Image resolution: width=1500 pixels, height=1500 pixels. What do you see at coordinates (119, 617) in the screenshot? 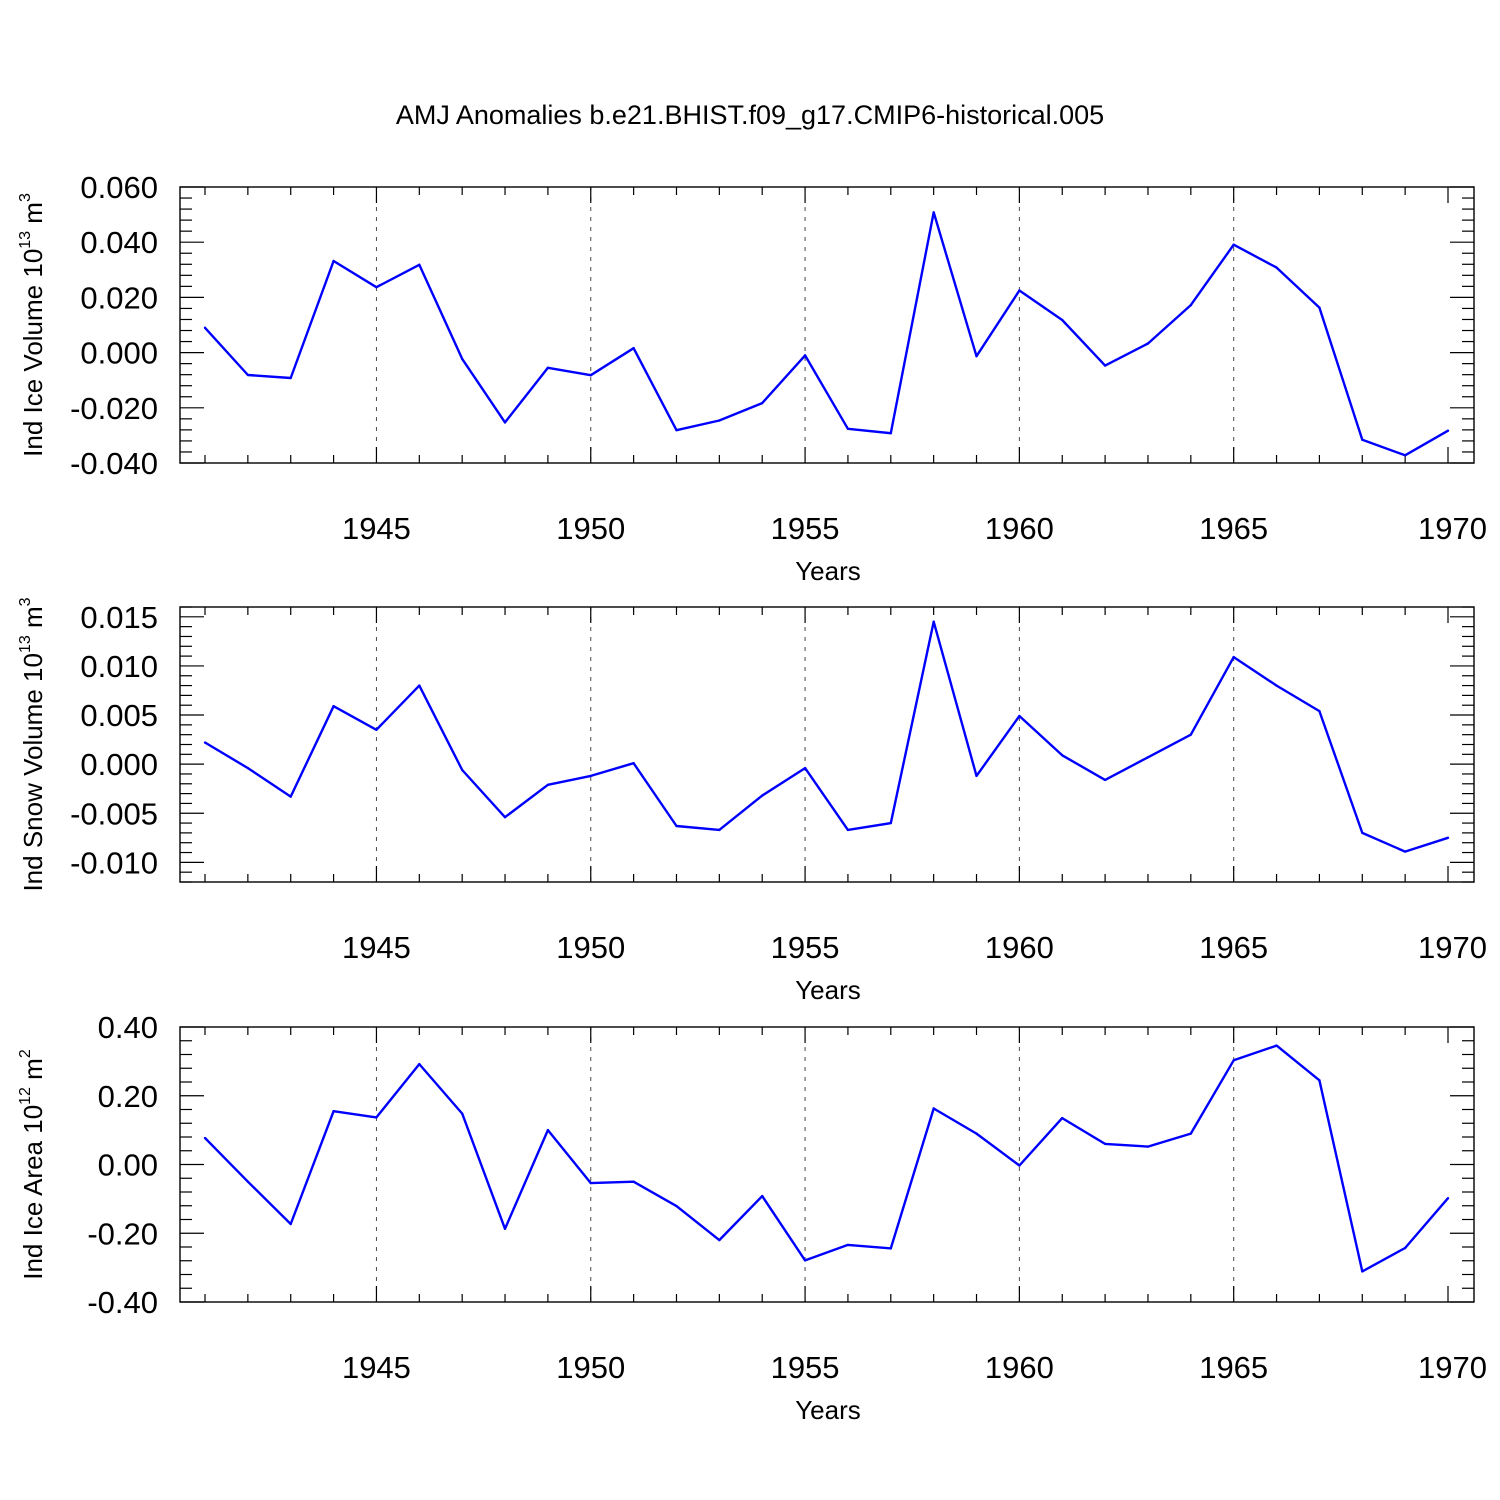
I see `y-tick-label: 0.015` at bounding box center [119, 617].